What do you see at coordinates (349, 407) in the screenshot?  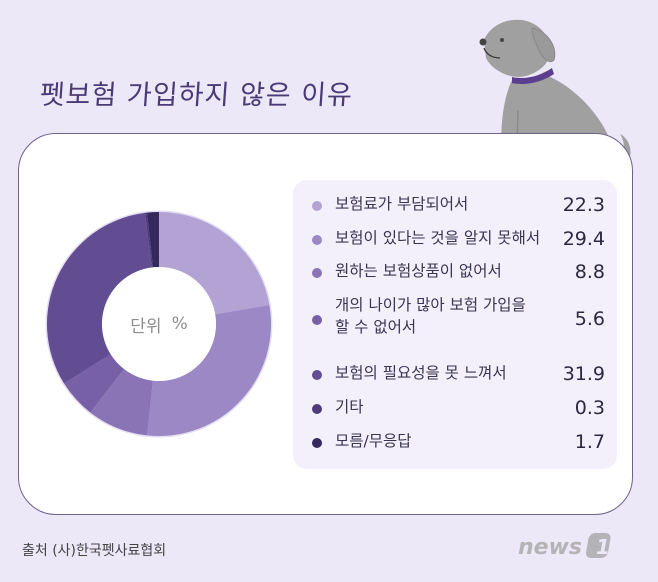 I see `legend-label: 기타` at bounding box center [349, 407].